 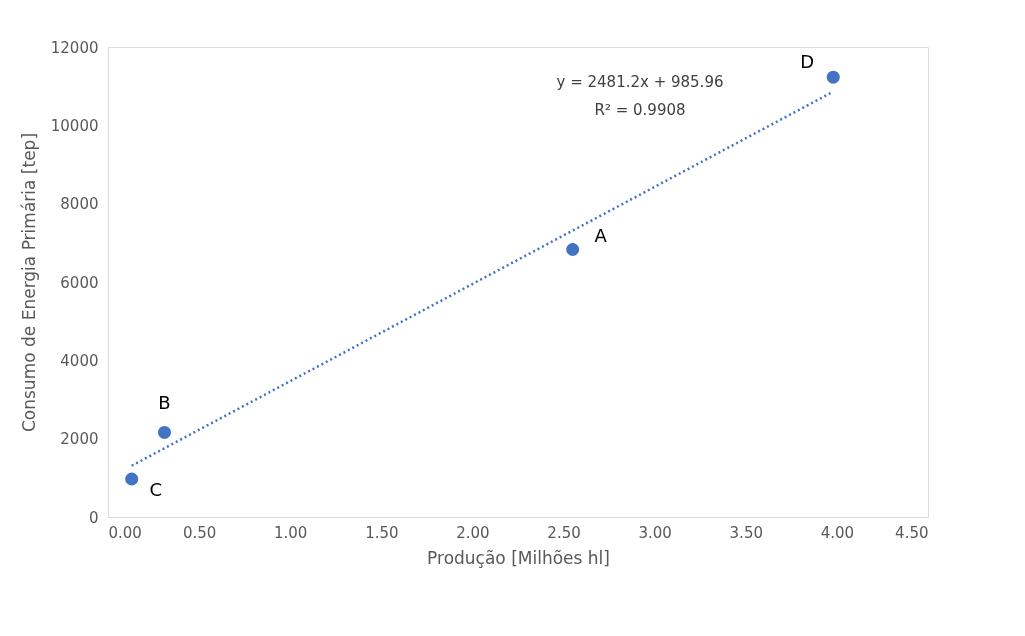 I want to click on annotation: C, so click(x=155, y=490).